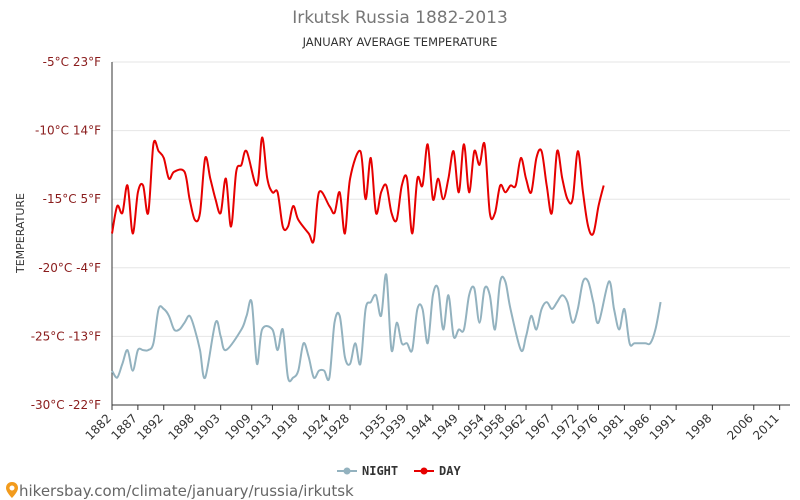 This screenshot has width=800, height=500. I want to click on y-tick-label: -25°C -13°F, so click(66, 336).